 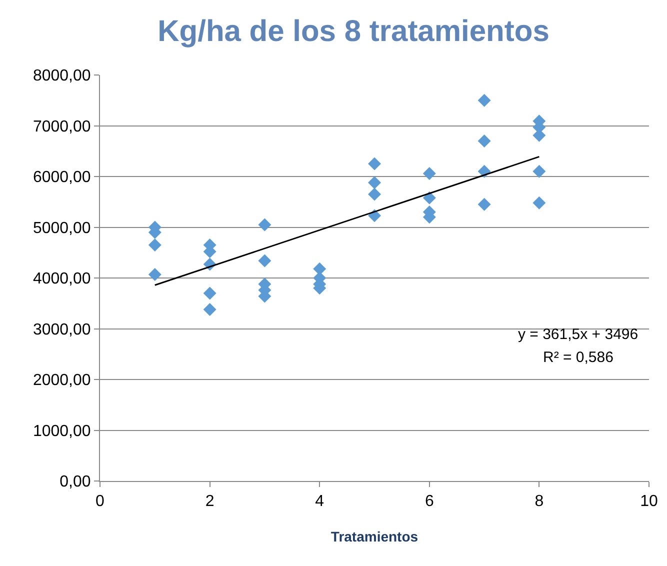 I want to click on y-tick-label: 0,00, so click(x=75, y=482).